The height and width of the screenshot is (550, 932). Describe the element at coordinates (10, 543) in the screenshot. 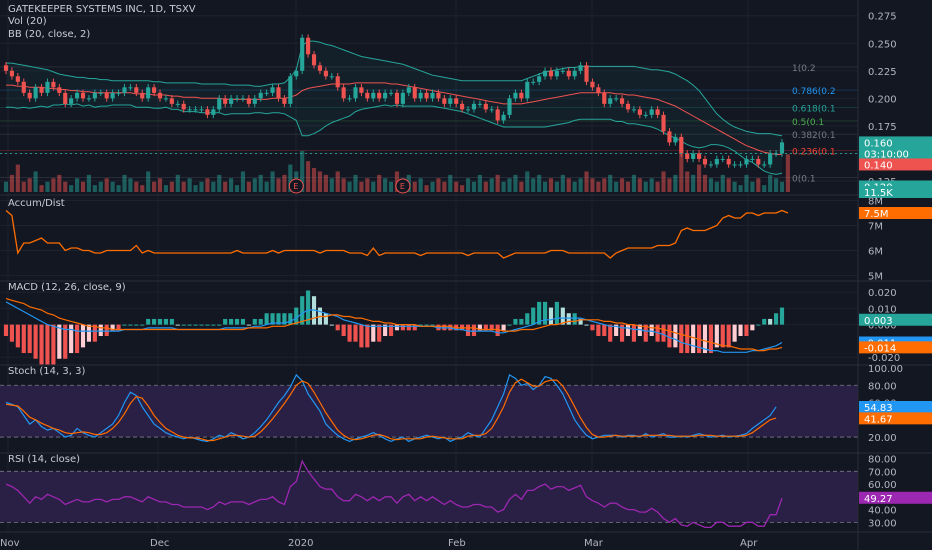

I see `x-tick-nov: Nov` at that location.